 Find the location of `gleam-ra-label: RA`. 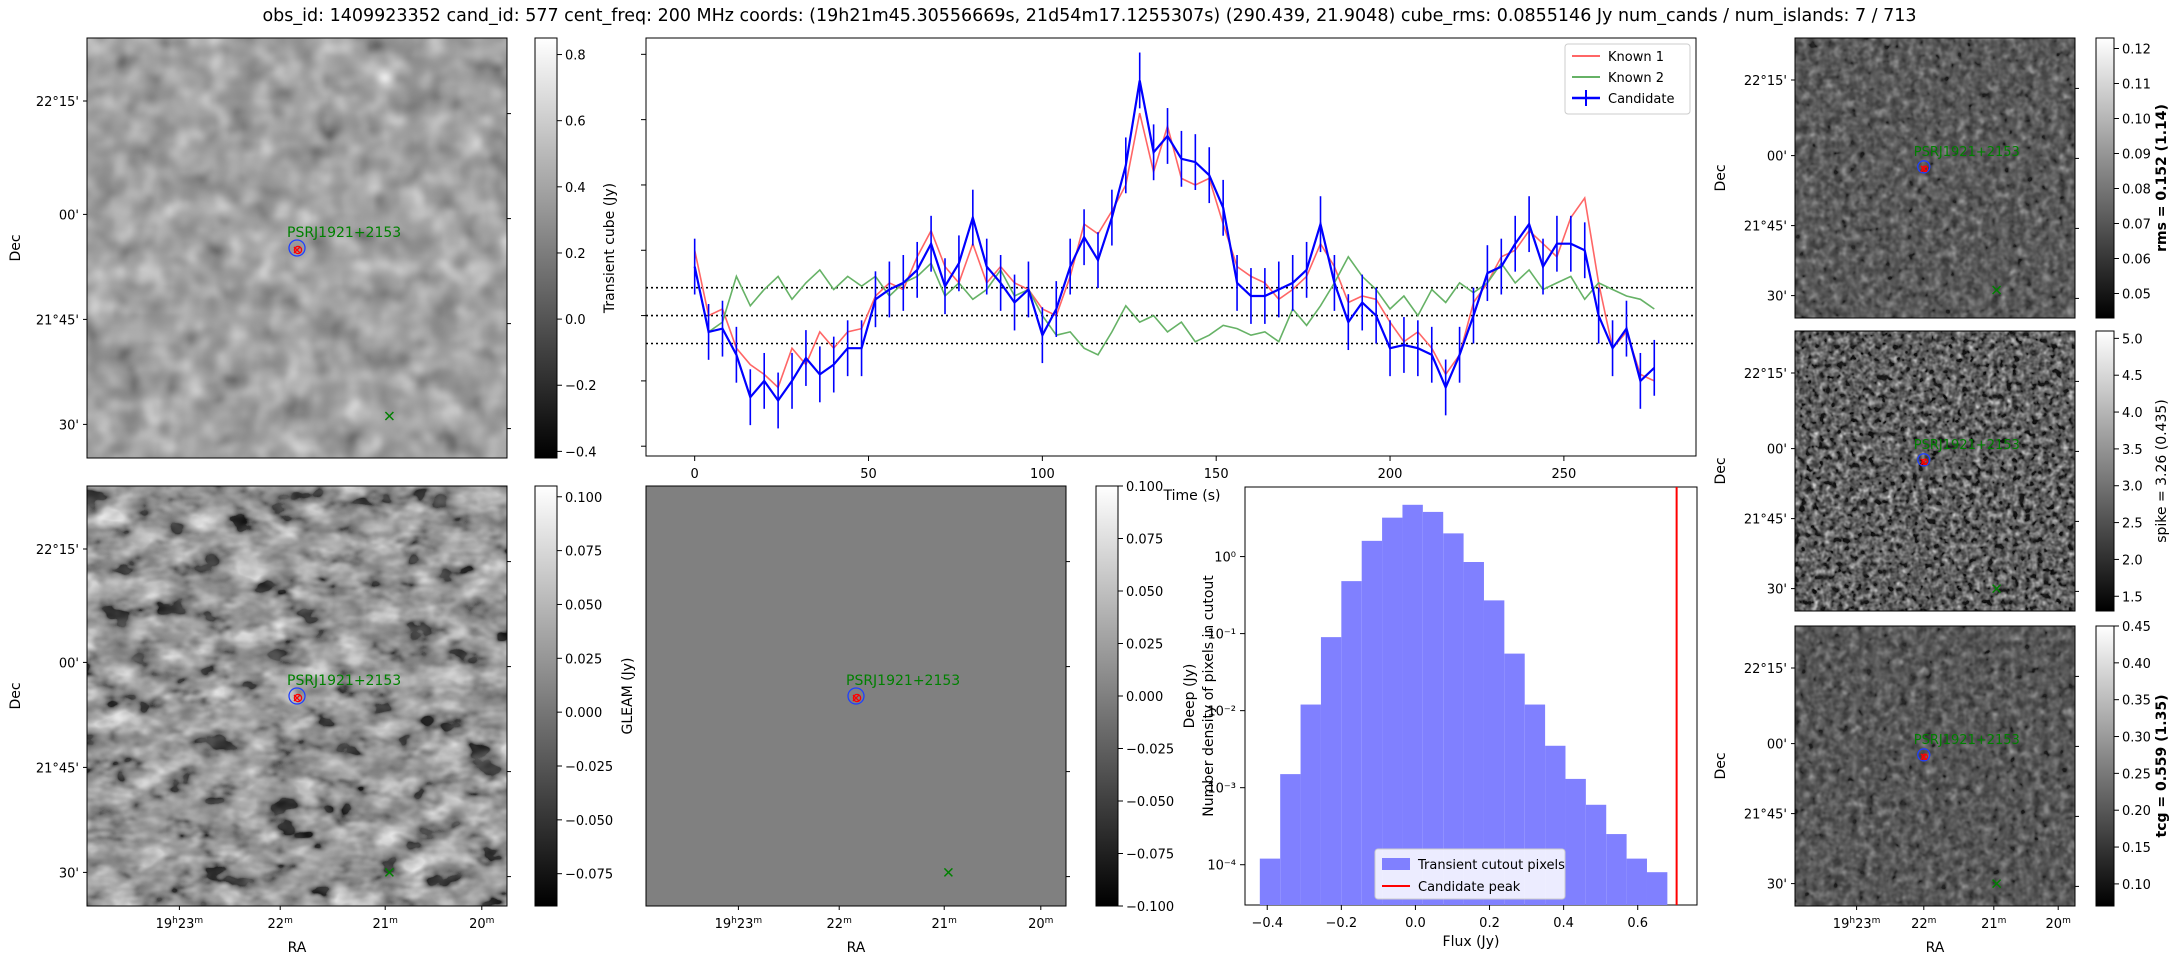

gleam-ra-label: RA is located at coordinates (856, 948).